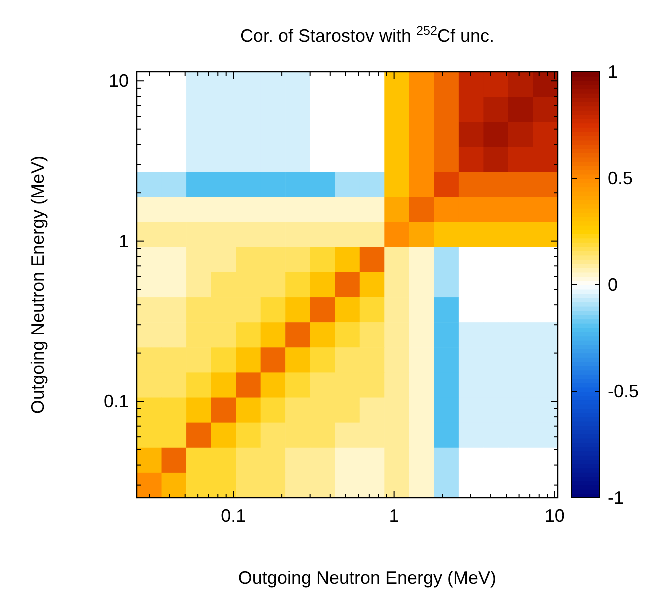  Describe the element at coordinates (621, 178) in the screenshot. I see `color-bar-label: 0.5` at that location.